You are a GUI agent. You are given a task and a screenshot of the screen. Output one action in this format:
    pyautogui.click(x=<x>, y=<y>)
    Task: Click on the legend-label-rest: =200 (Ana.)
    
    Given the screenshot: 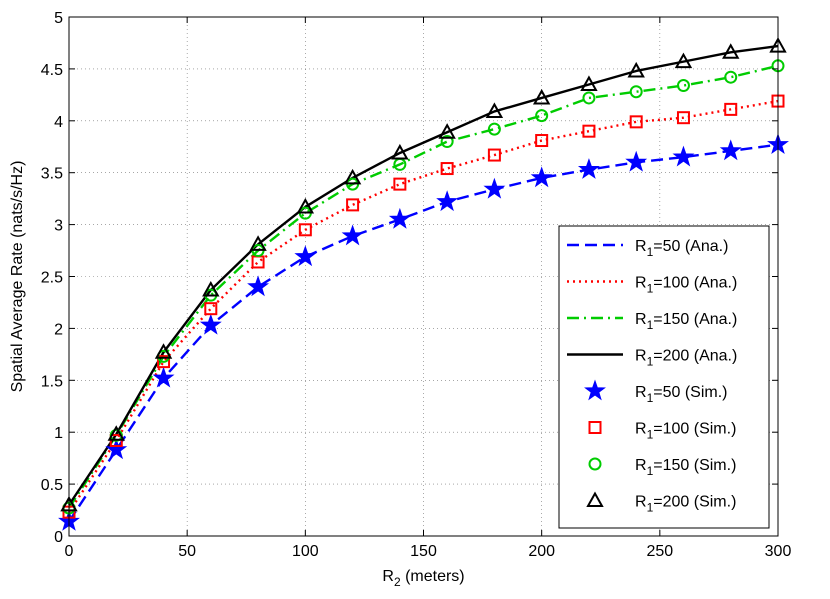 What is the action you would take?
    pyautogui.click(x=695, y=356)
    